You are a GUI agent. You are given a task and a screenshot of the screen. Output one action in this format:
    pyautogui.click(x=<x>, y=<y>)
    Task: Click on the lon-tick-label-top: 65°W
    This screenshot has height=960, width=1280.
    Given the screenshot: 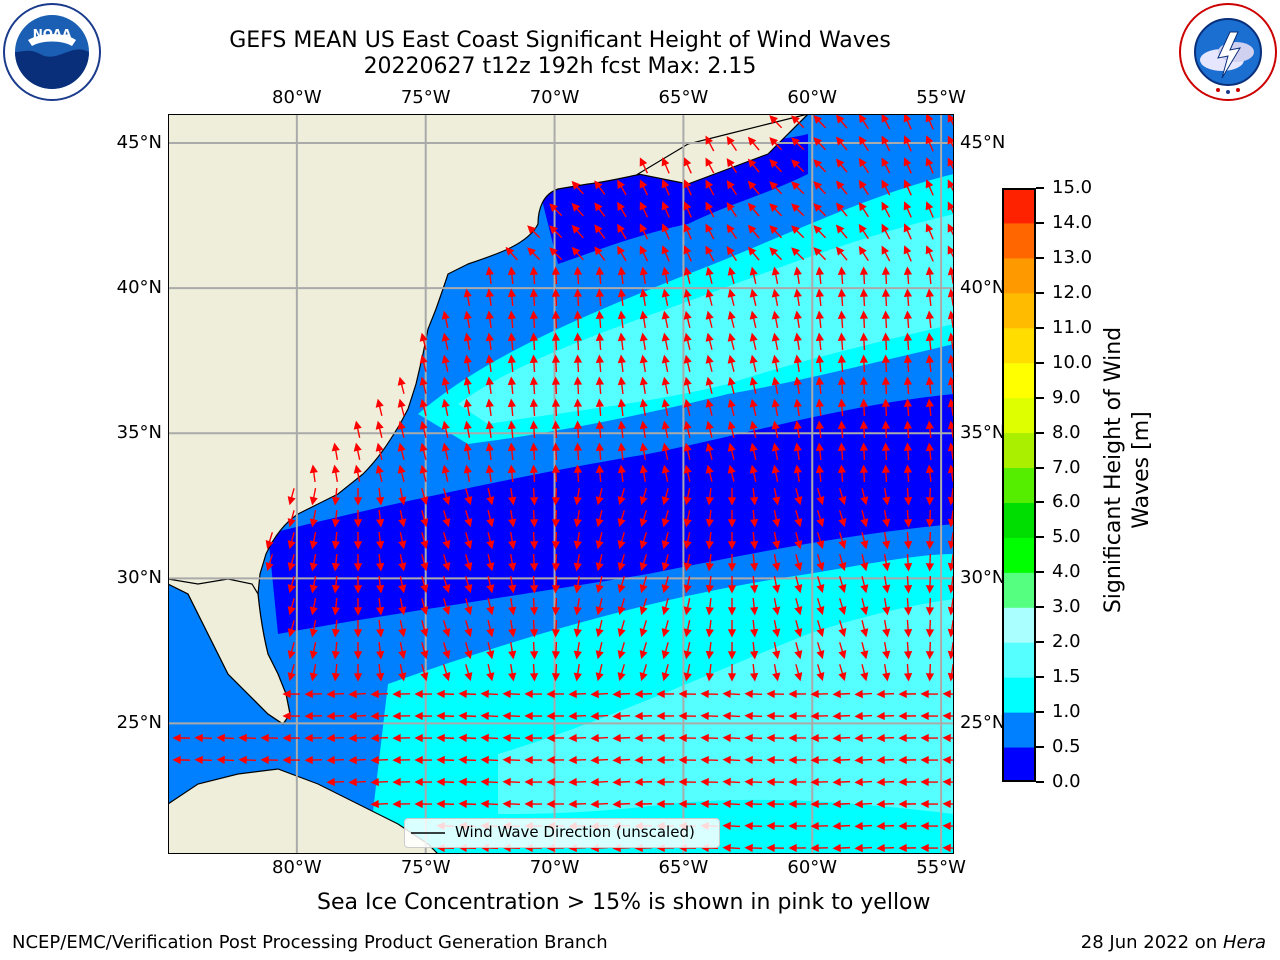 What is the action you would take?
    pyautogui.click(x=683, y=97)
    